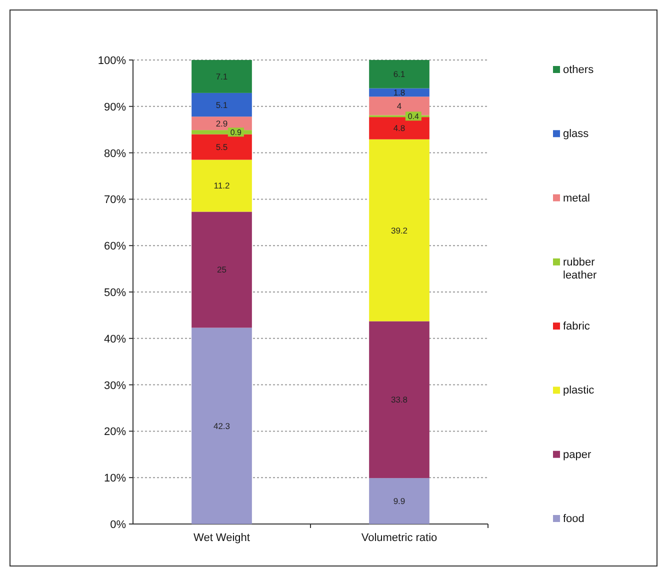 Image resolution: width=667 pixels, height=576 pixels. What do you see at coordinates (578, 70) in the screenshot?
I see `legend-label: others` at bounding box center [578, 70].